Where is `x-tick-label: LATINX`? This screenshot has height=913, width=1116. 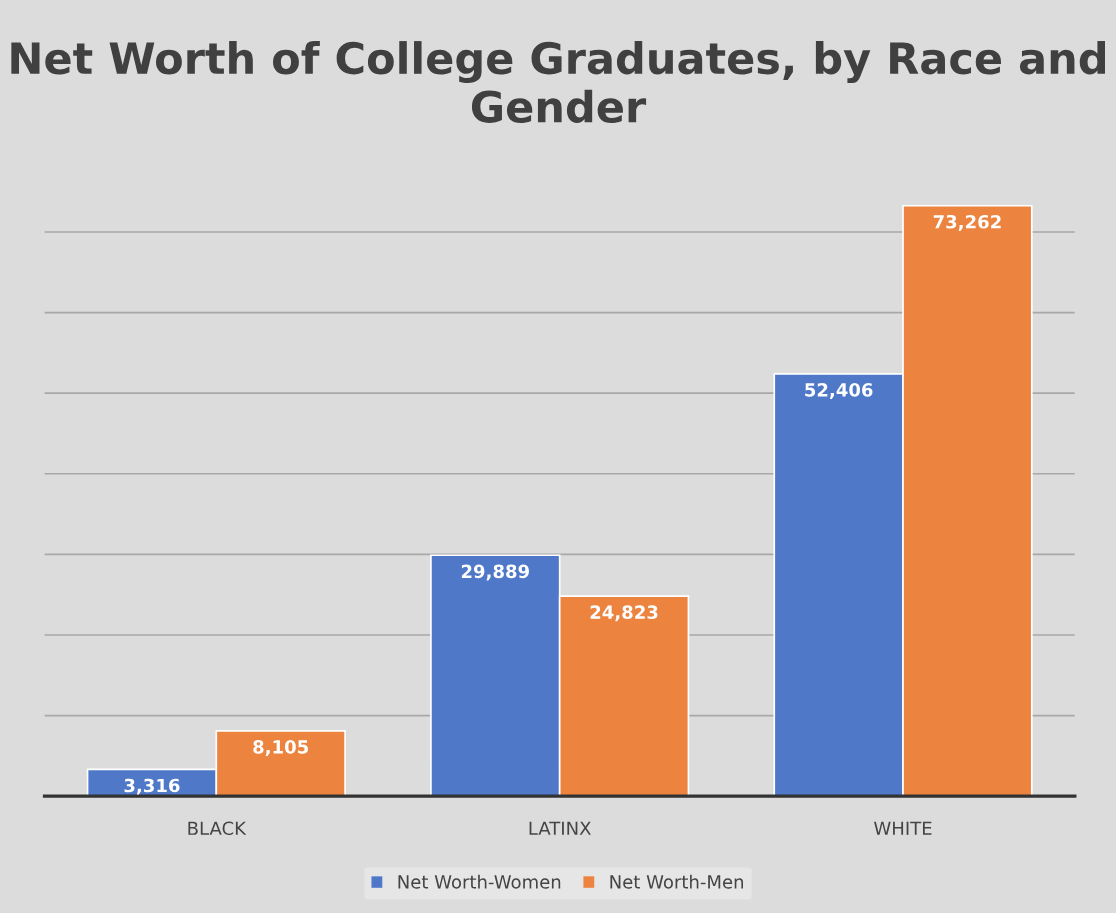 x-tick-label: LATINX is located at coordinates (560, 828).